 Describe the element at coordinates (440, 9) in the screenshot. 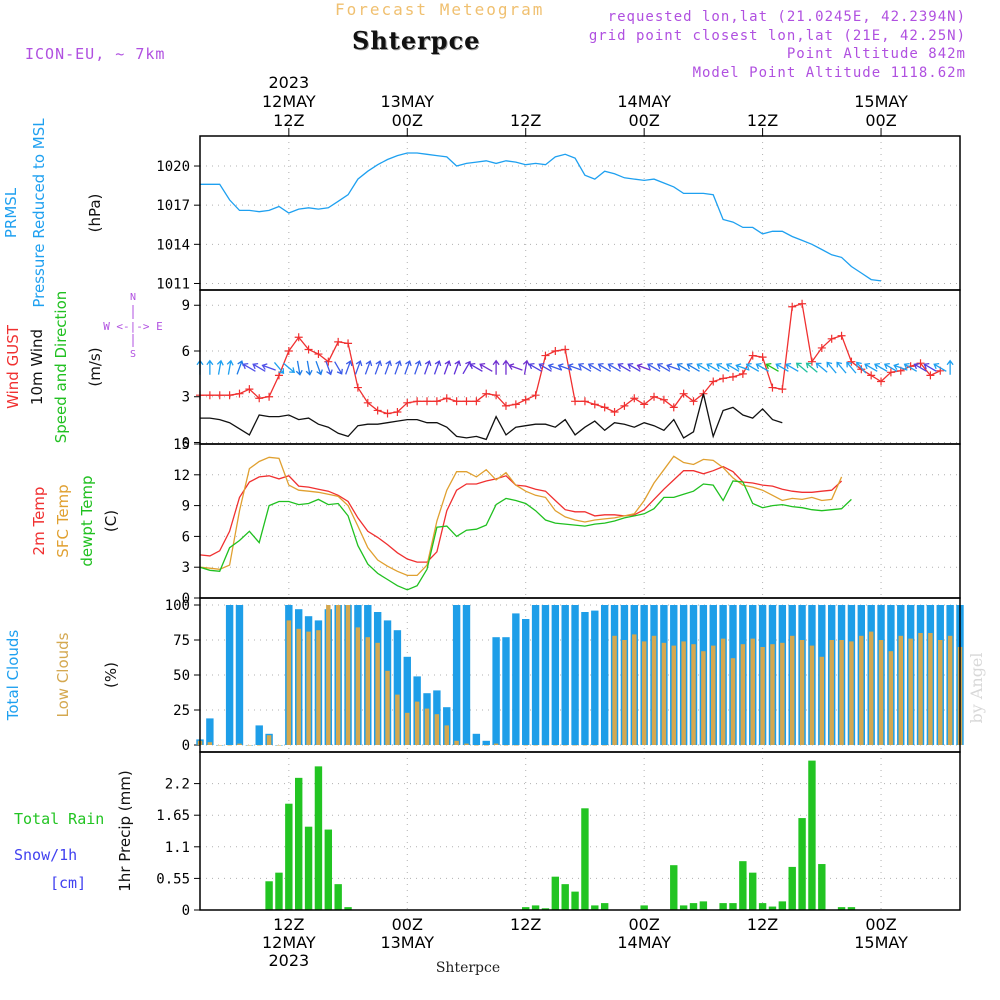

I see `meteogram-title: Forecast Meteogram` at that location.